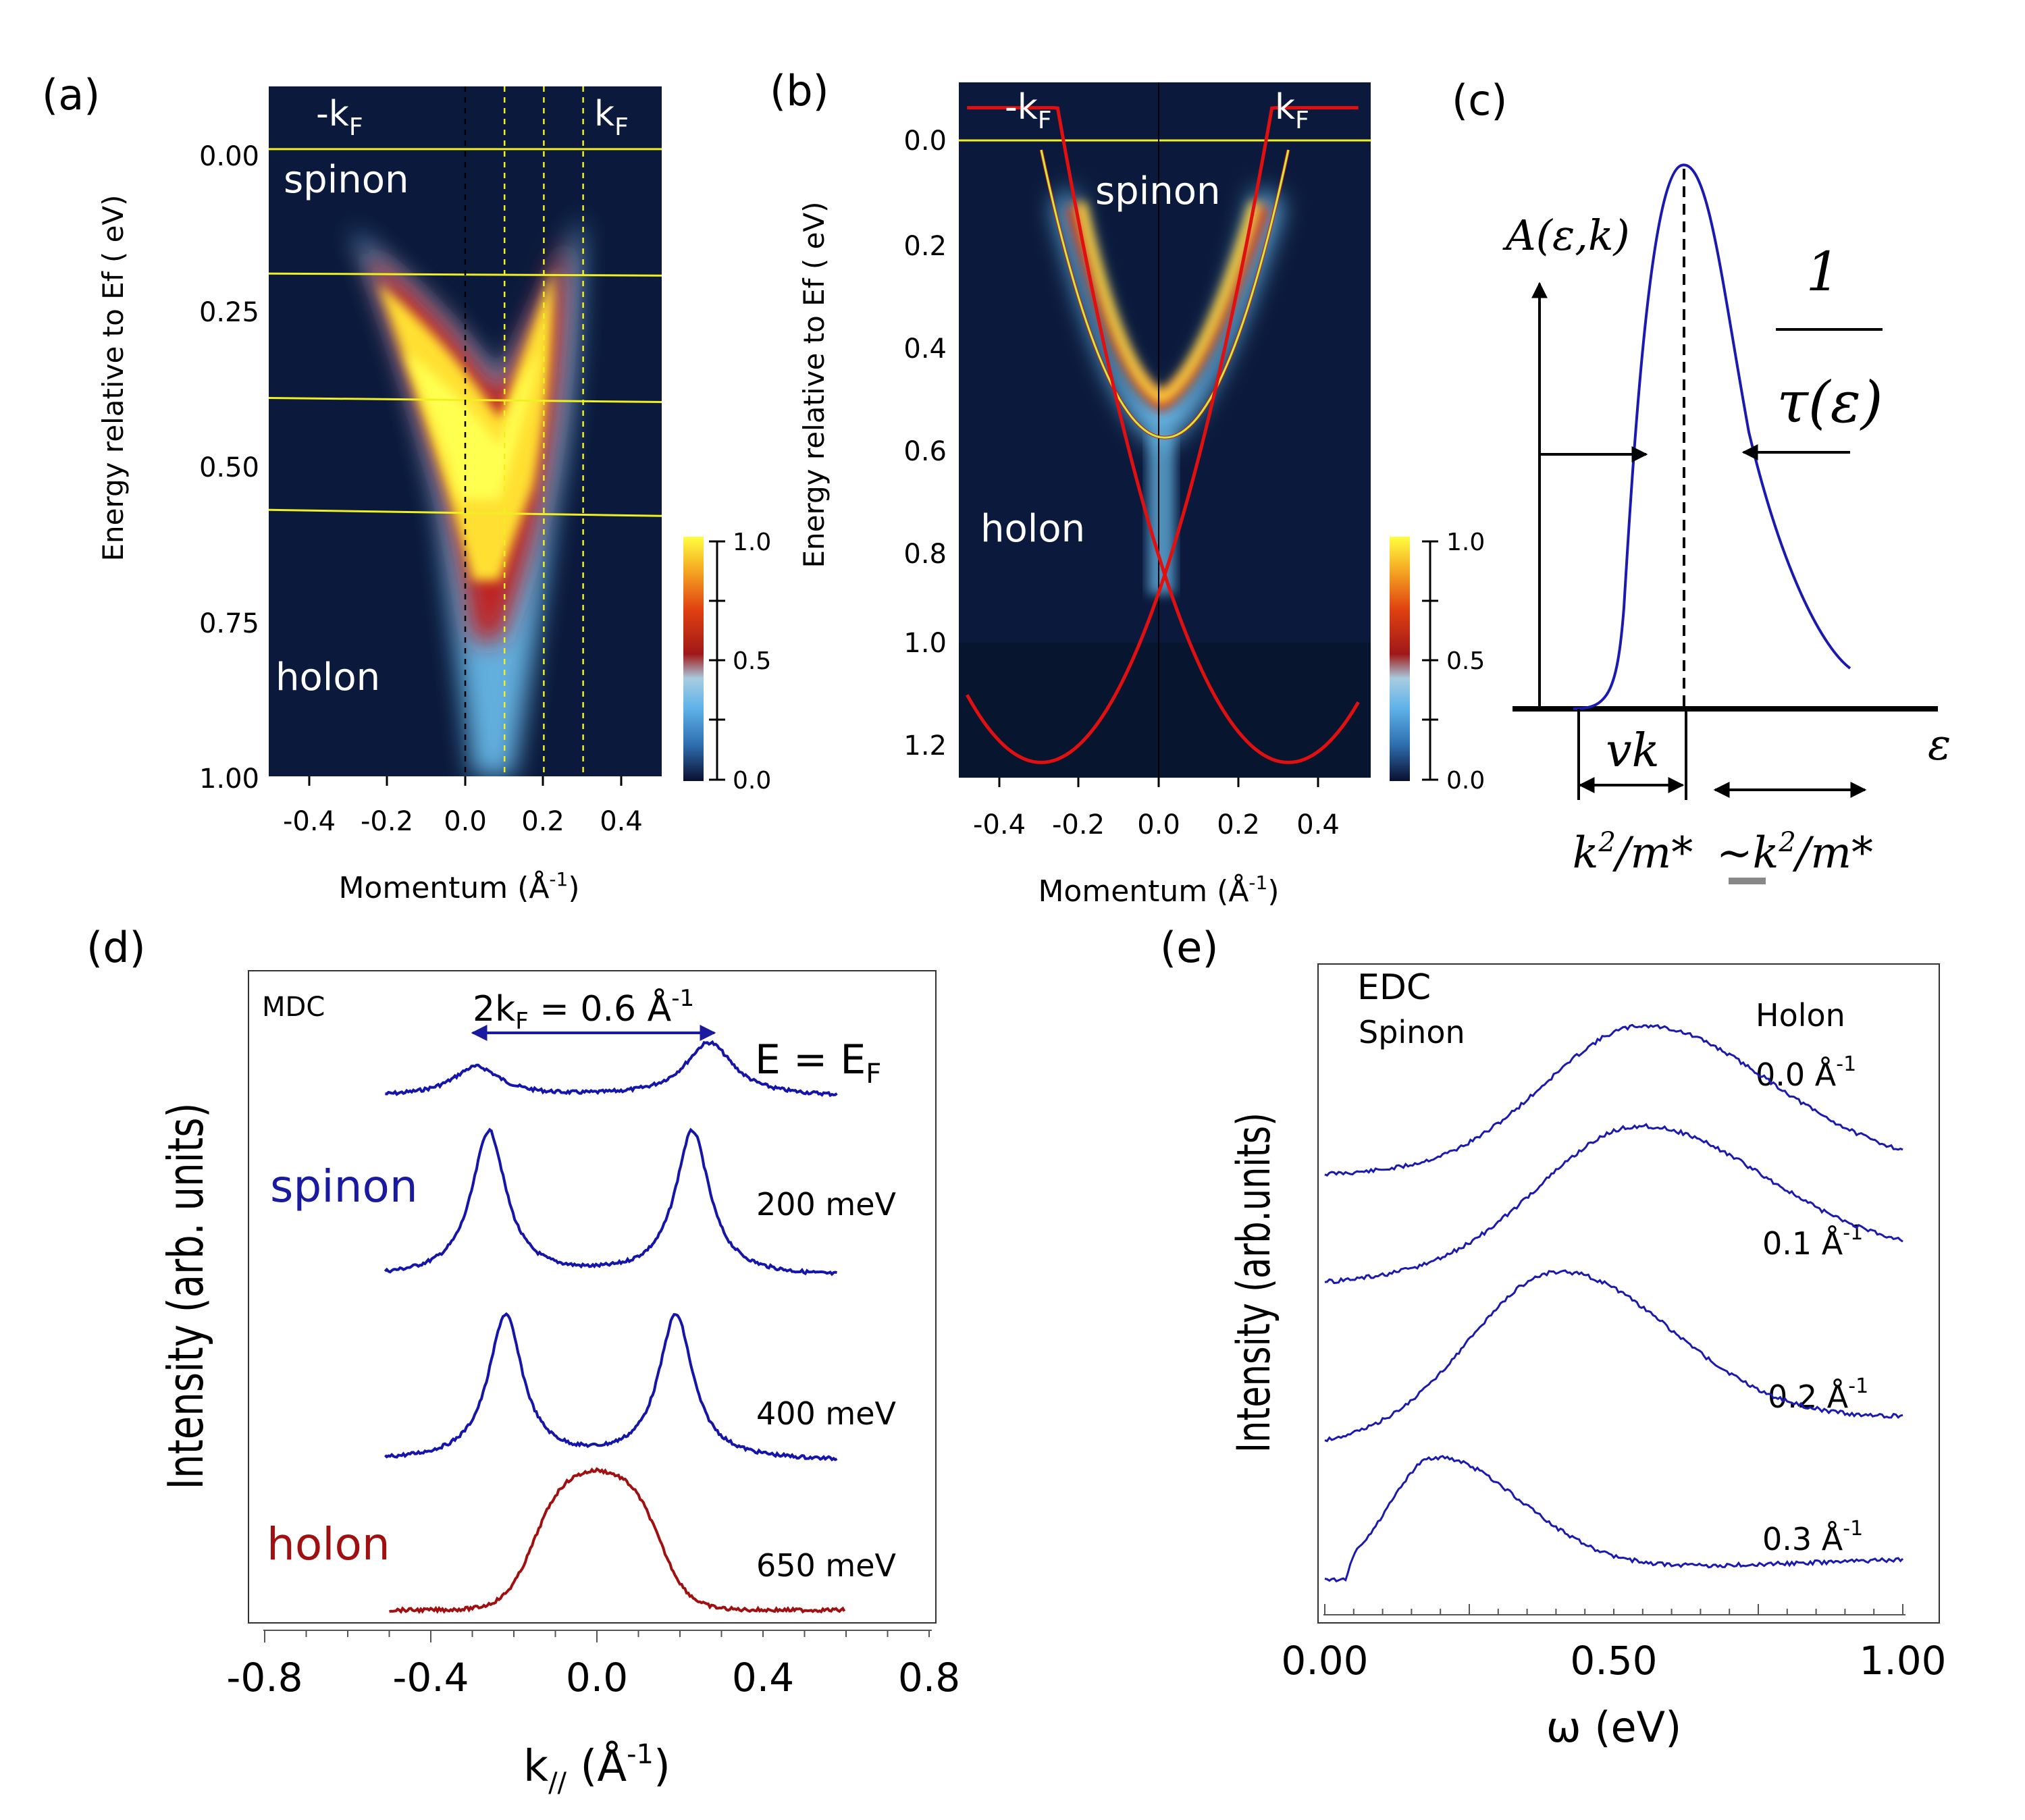  Describe the element at coordinates (113, 378) in the screenshot. I see `panel-a-ylabel: Energy relative to Ef ( eV)` at that location.